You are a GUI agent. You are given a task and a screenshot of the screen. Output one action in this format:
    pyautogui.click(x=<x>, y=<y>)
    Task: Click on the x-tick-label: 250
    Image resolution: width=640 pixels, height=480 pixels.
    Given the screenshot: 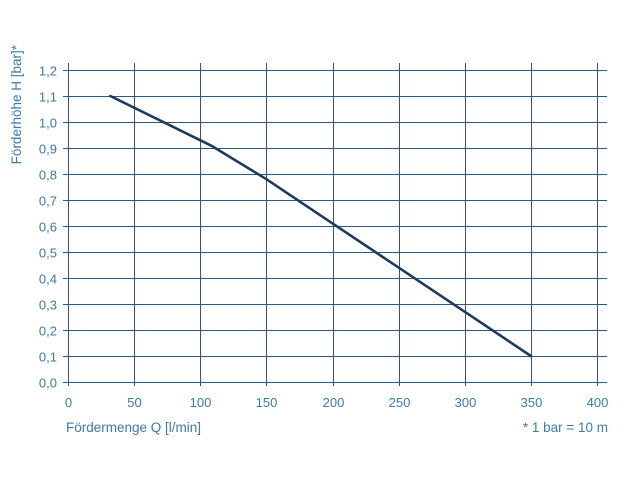 What is the action you would take?
    pyautogui.click(x=400, y=402)
    